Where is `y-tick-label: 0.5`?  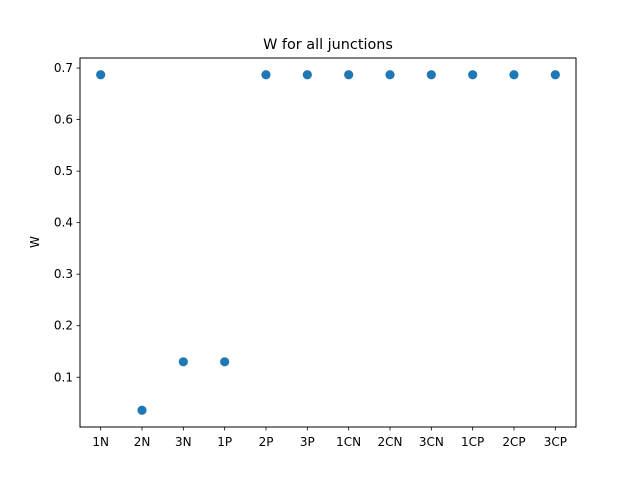
y-tick-label: 0.5 is located at coordinates (63, 171).